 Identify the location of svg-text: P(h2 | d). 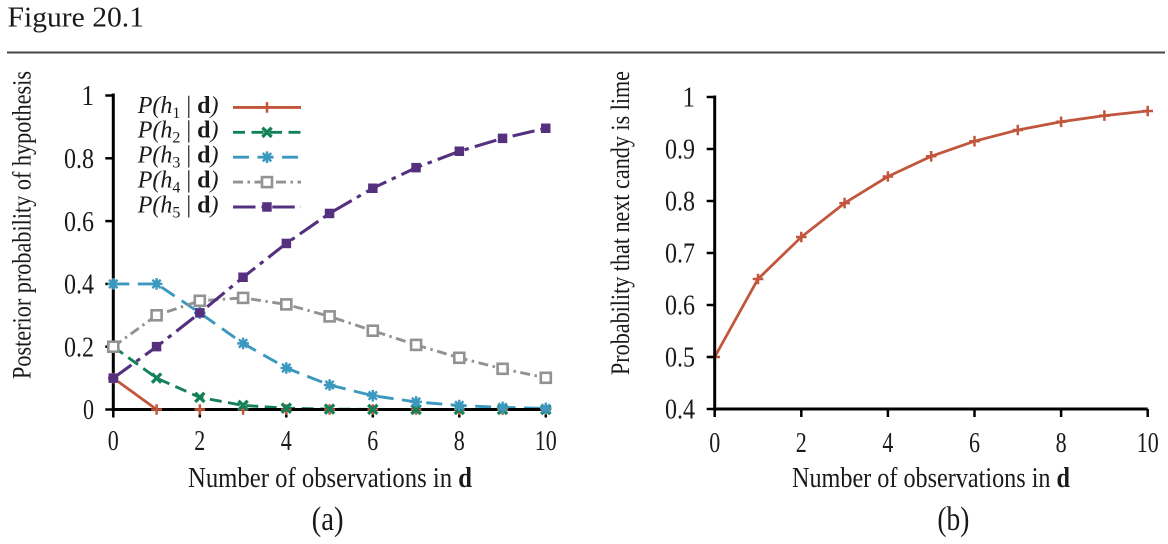
(178, 132).